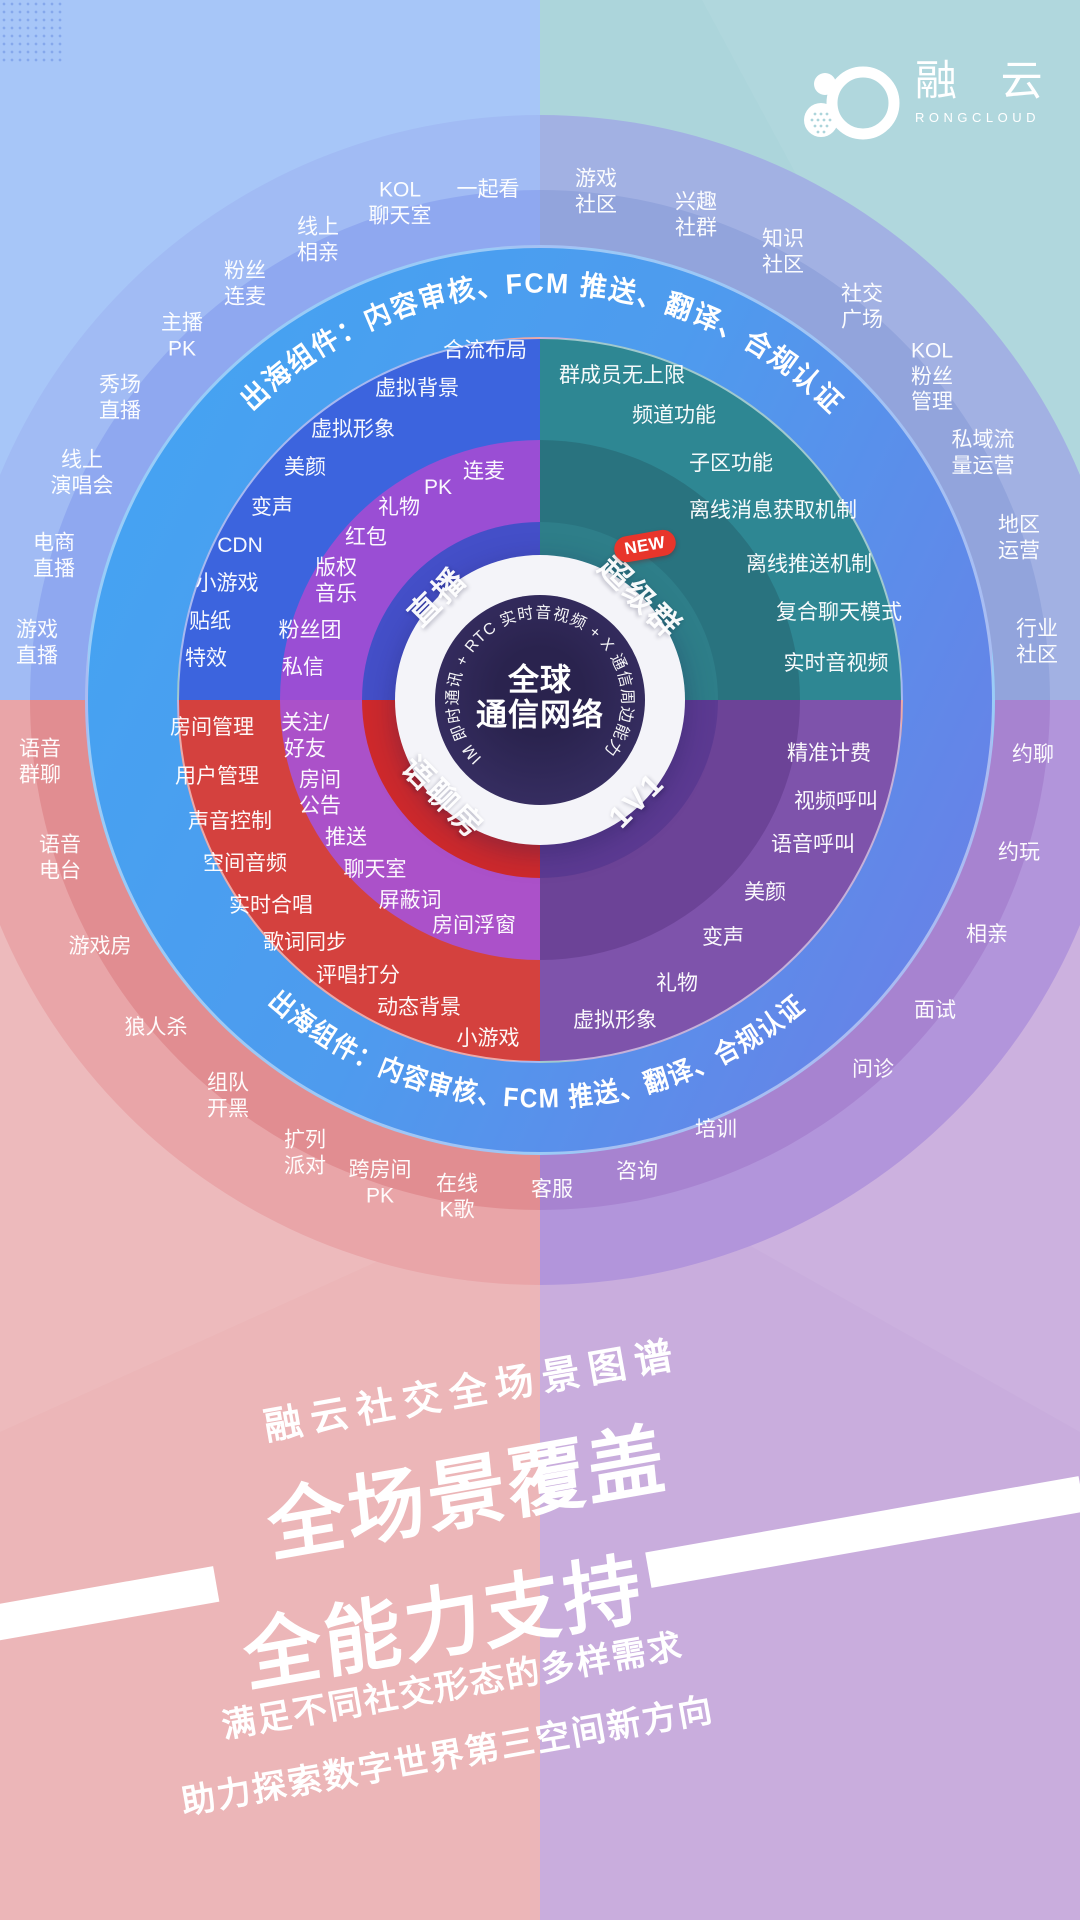 The height and width of the screenshot is (1920, 1080). I want to click on feature-label-voiceroom-outer: 评唱打分, so click(358, 976).